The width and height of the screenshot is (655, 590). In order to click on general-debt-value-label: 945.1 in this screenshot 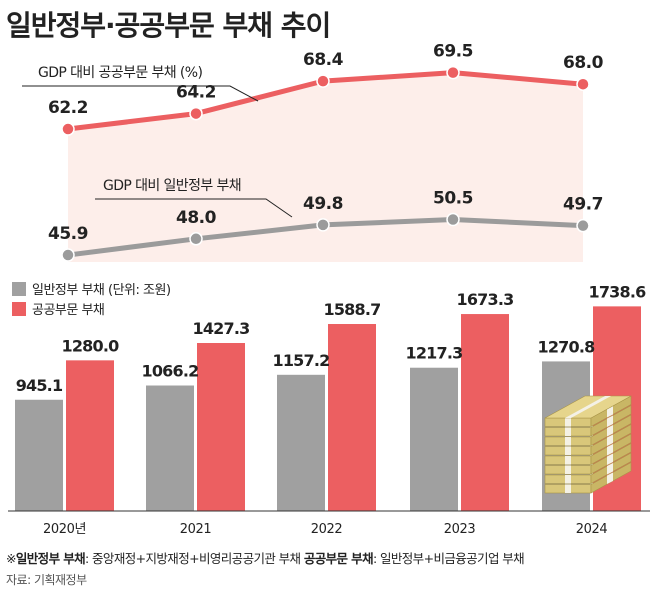, I will do `click(39, 385)`.